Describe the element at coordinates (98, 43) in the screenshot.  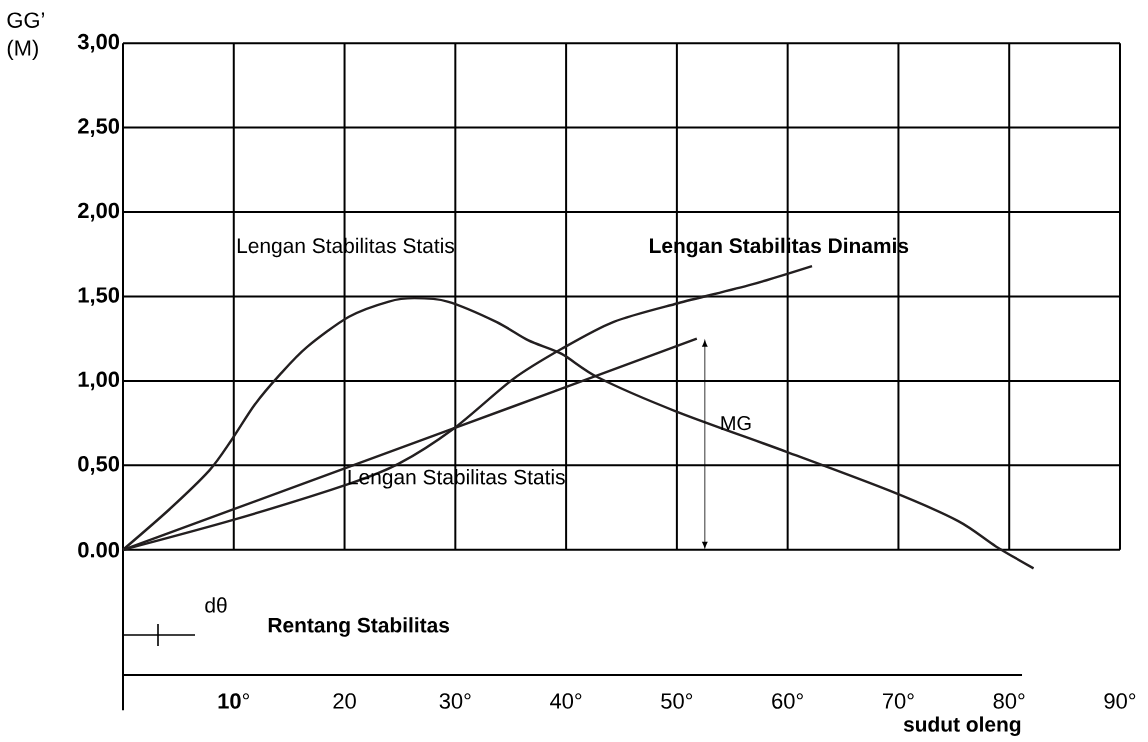
I see `y-tick-label: 3,00` at that location.